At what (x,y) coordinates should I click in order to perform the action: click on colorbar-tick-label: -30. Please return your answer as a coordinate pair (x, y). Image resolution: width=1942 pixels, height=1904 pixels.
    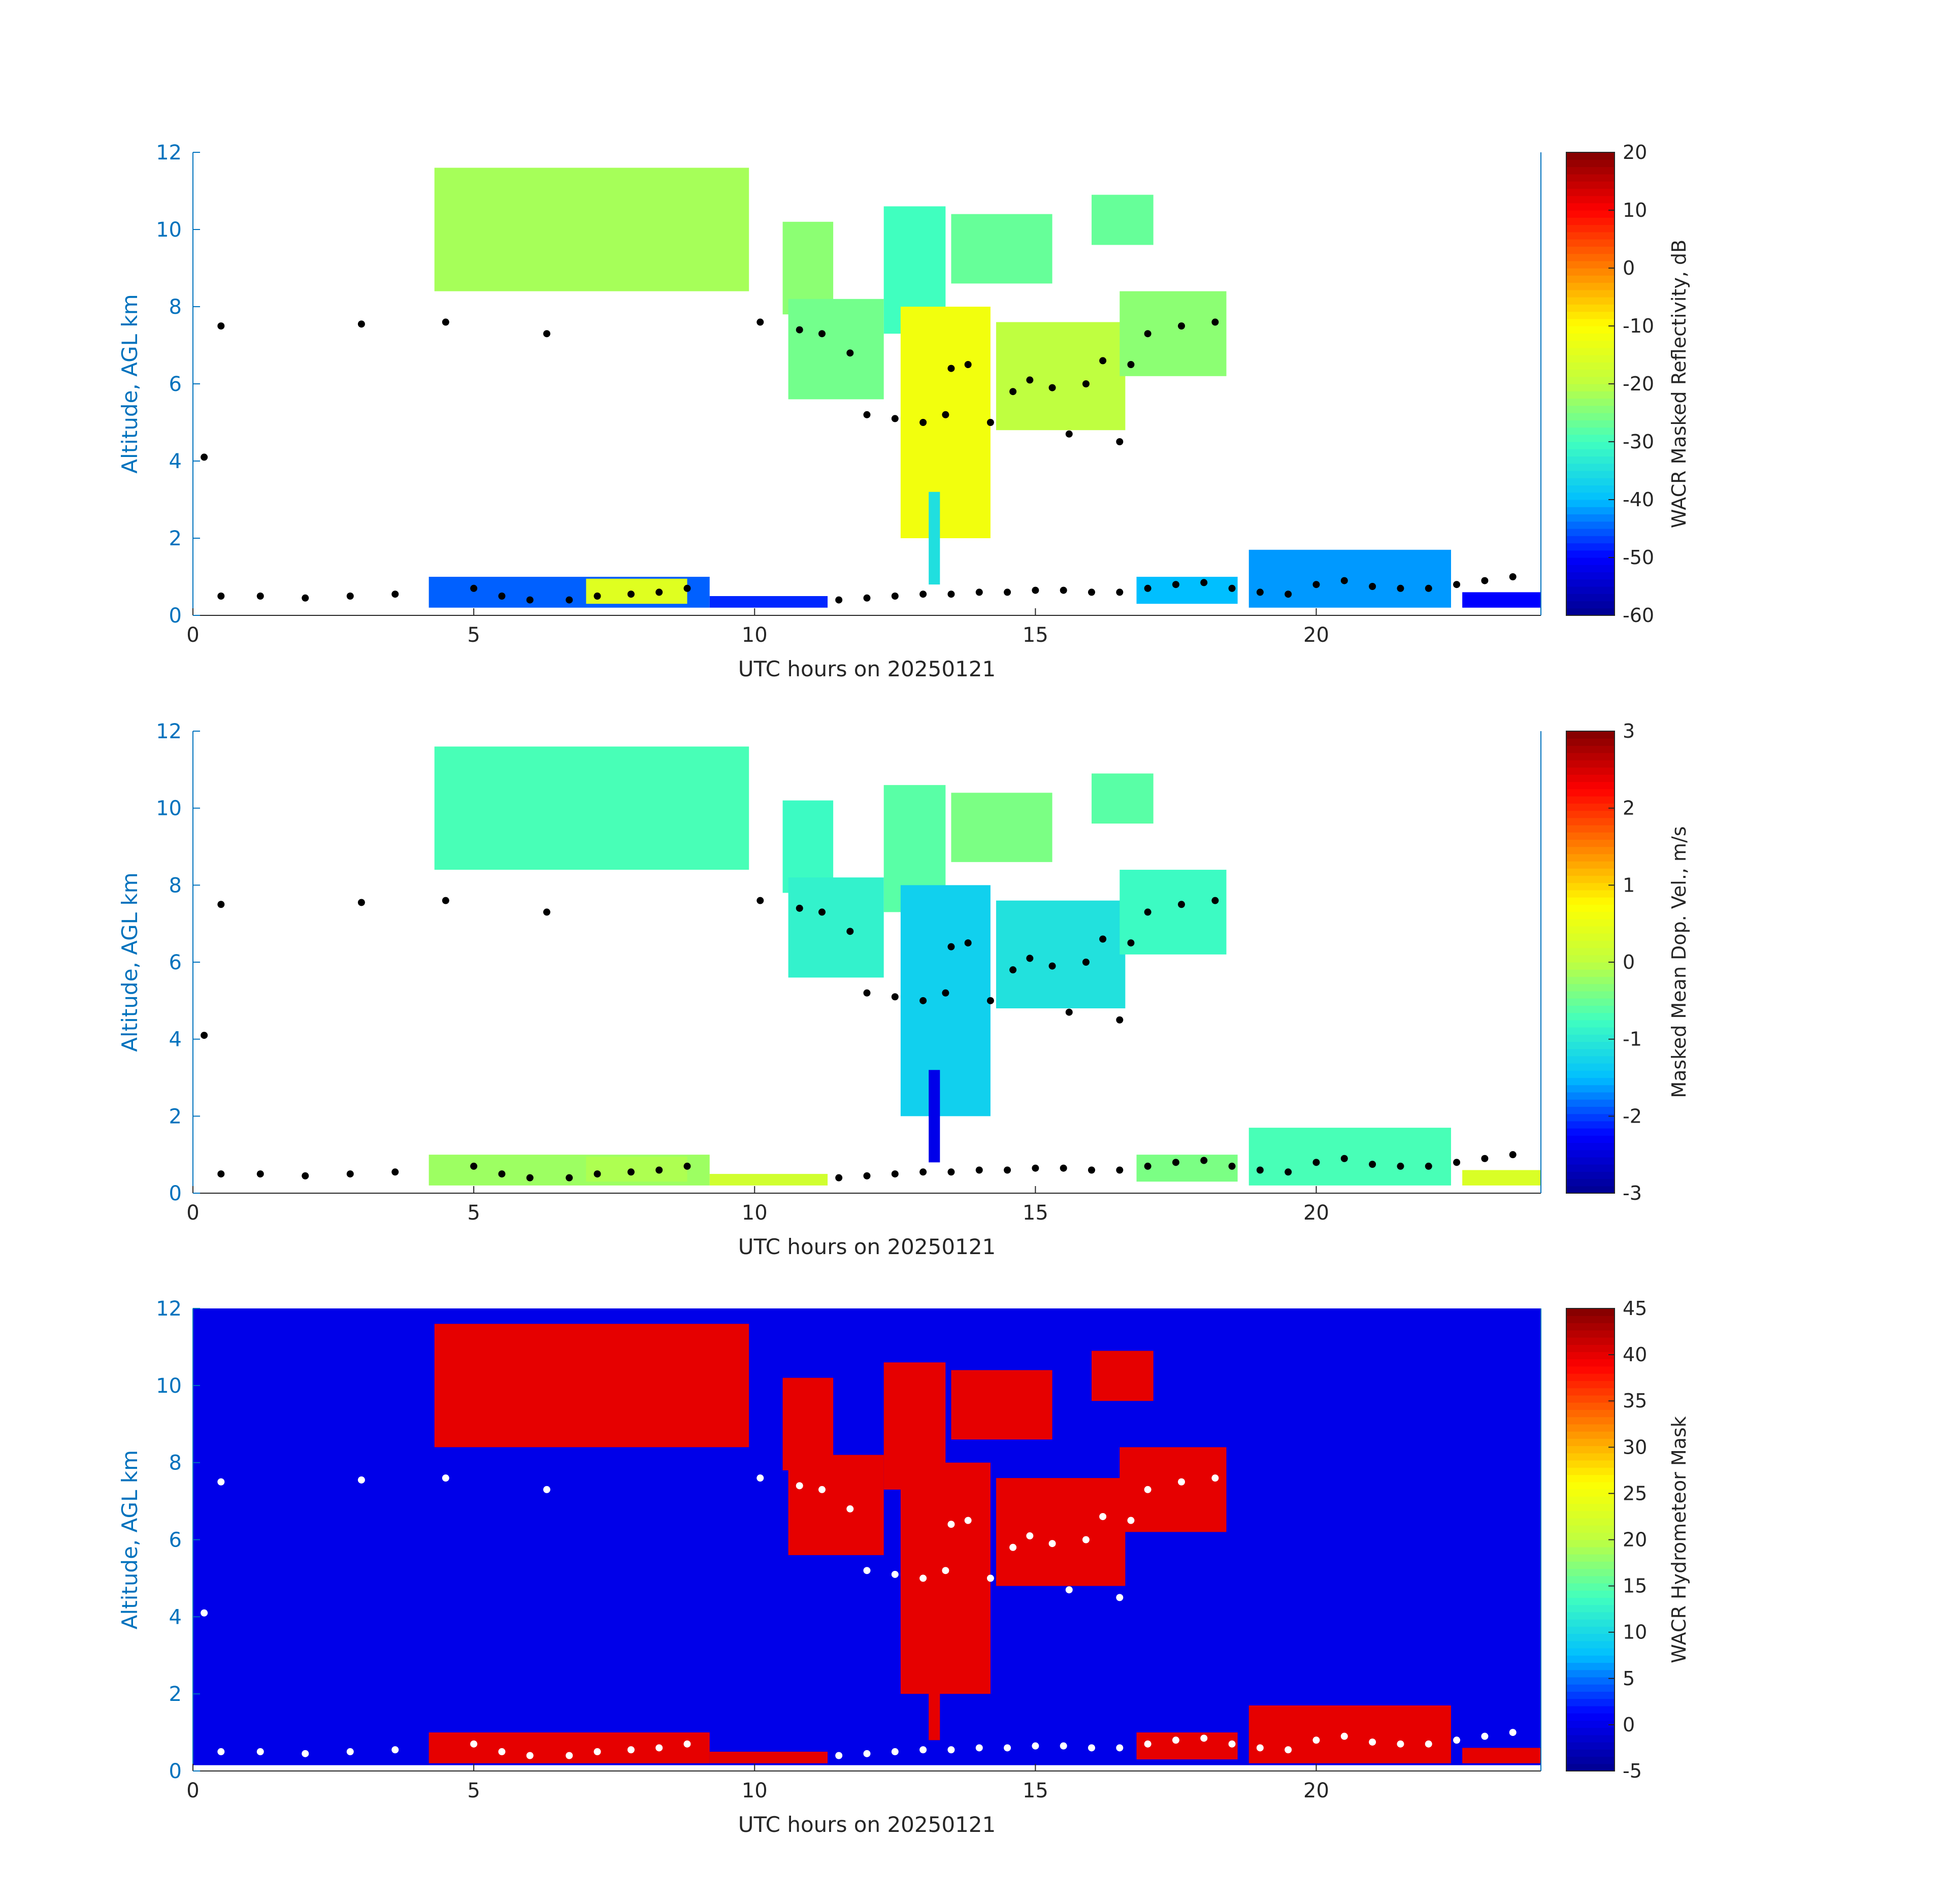
    Looking at the image, I should click on (1638, 442).